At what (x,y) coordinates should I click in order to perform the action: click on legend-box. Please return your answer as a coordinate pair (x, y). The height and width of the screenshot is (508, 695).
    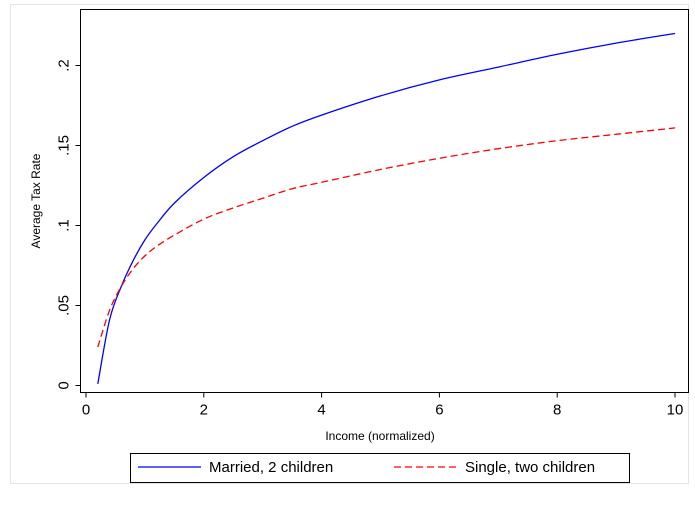
    Looking at the image, I should click on (380, 468).